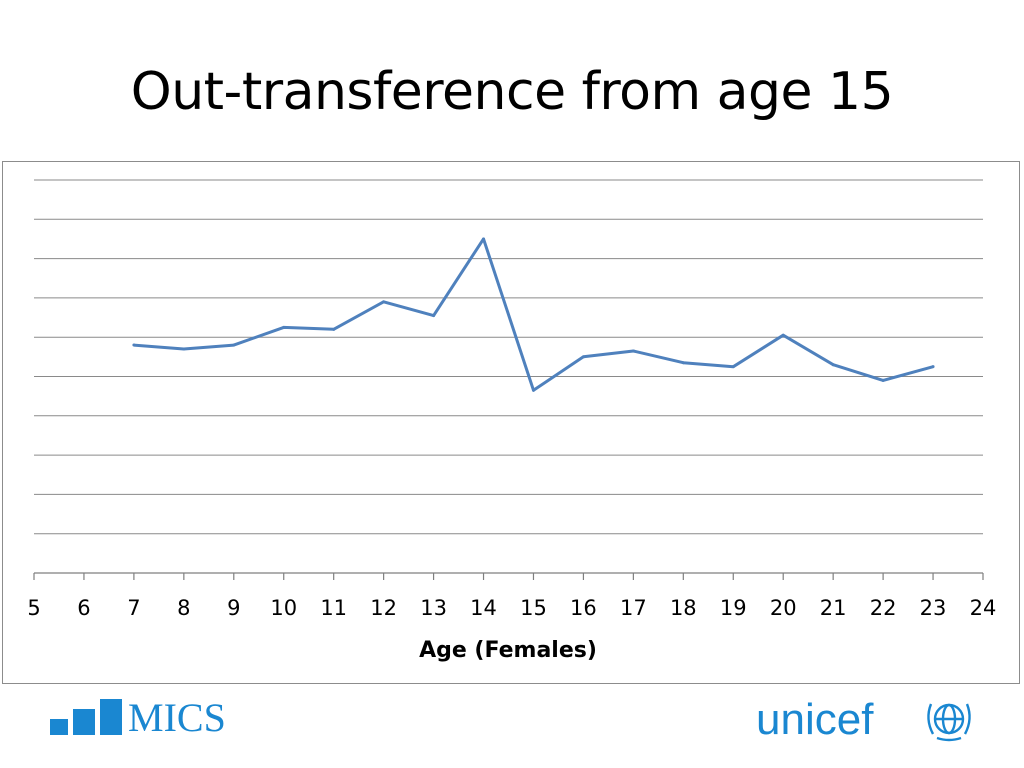 The height and width of the screenshot is (768, 1024). Describe the element at coordinates (733, 608) in the screenshot. I see `x-tick-label: 19` at that location.